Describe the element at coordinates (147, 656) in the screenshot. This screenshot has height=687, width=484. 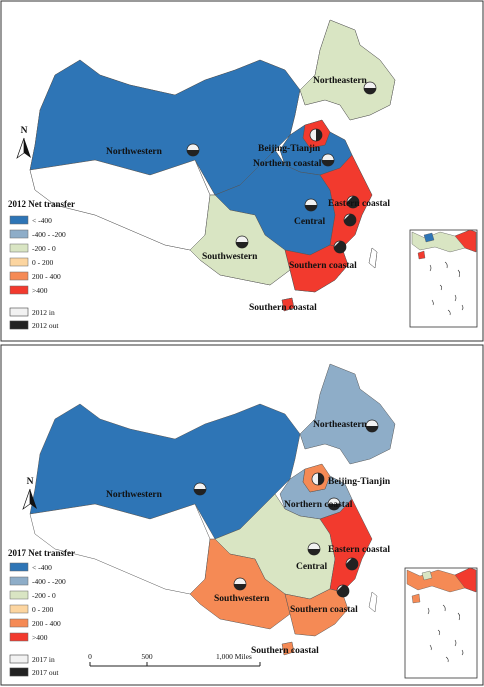
I see `scale-mid: 500` at that location.